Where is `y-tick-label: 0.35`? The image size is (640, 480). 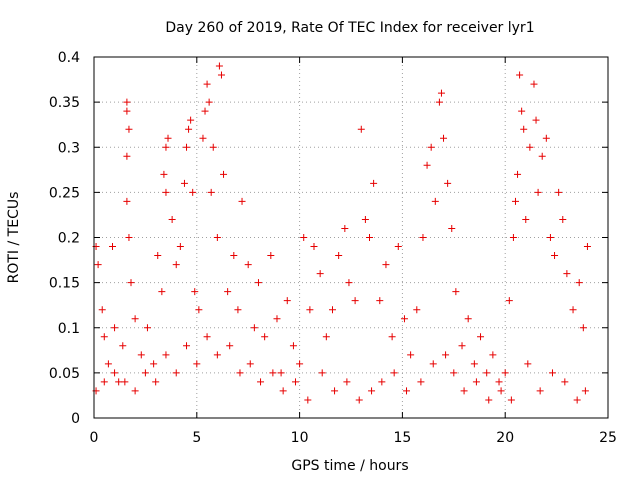
y-tick-label: 0.35 is located at coordinates (64, 103).